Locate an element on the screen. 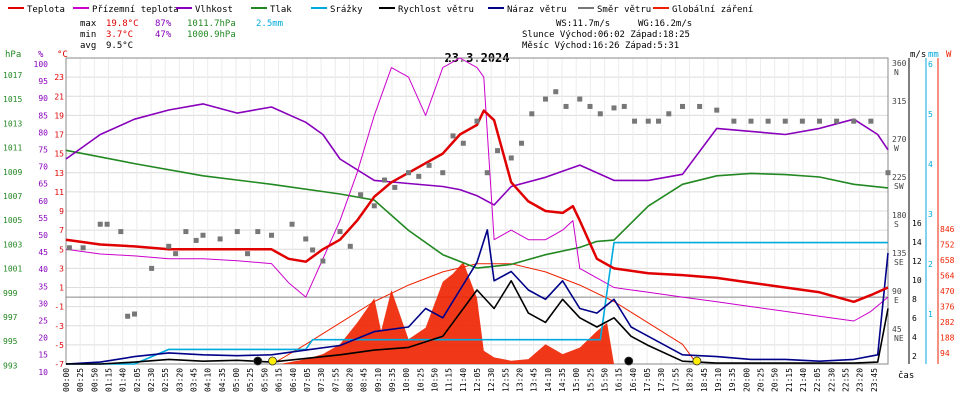 Image resolution: width=966 pixels, height=404 pixels. x-axis-label: čas is located at coordinates (906, 375).